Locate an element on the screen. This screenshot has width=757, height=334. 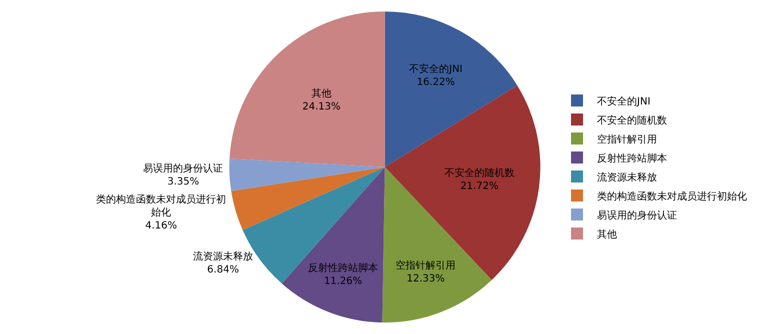
legend-label: 反射性跨站脚本 is located at coordinates (632, 158).